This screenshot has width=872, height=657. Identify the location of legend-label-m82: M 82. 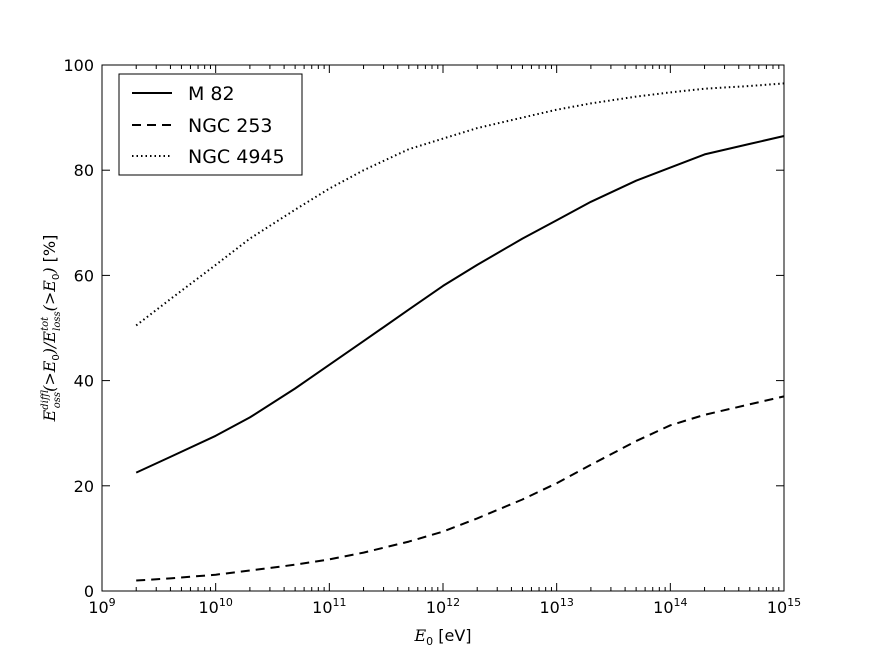
(211, 94).